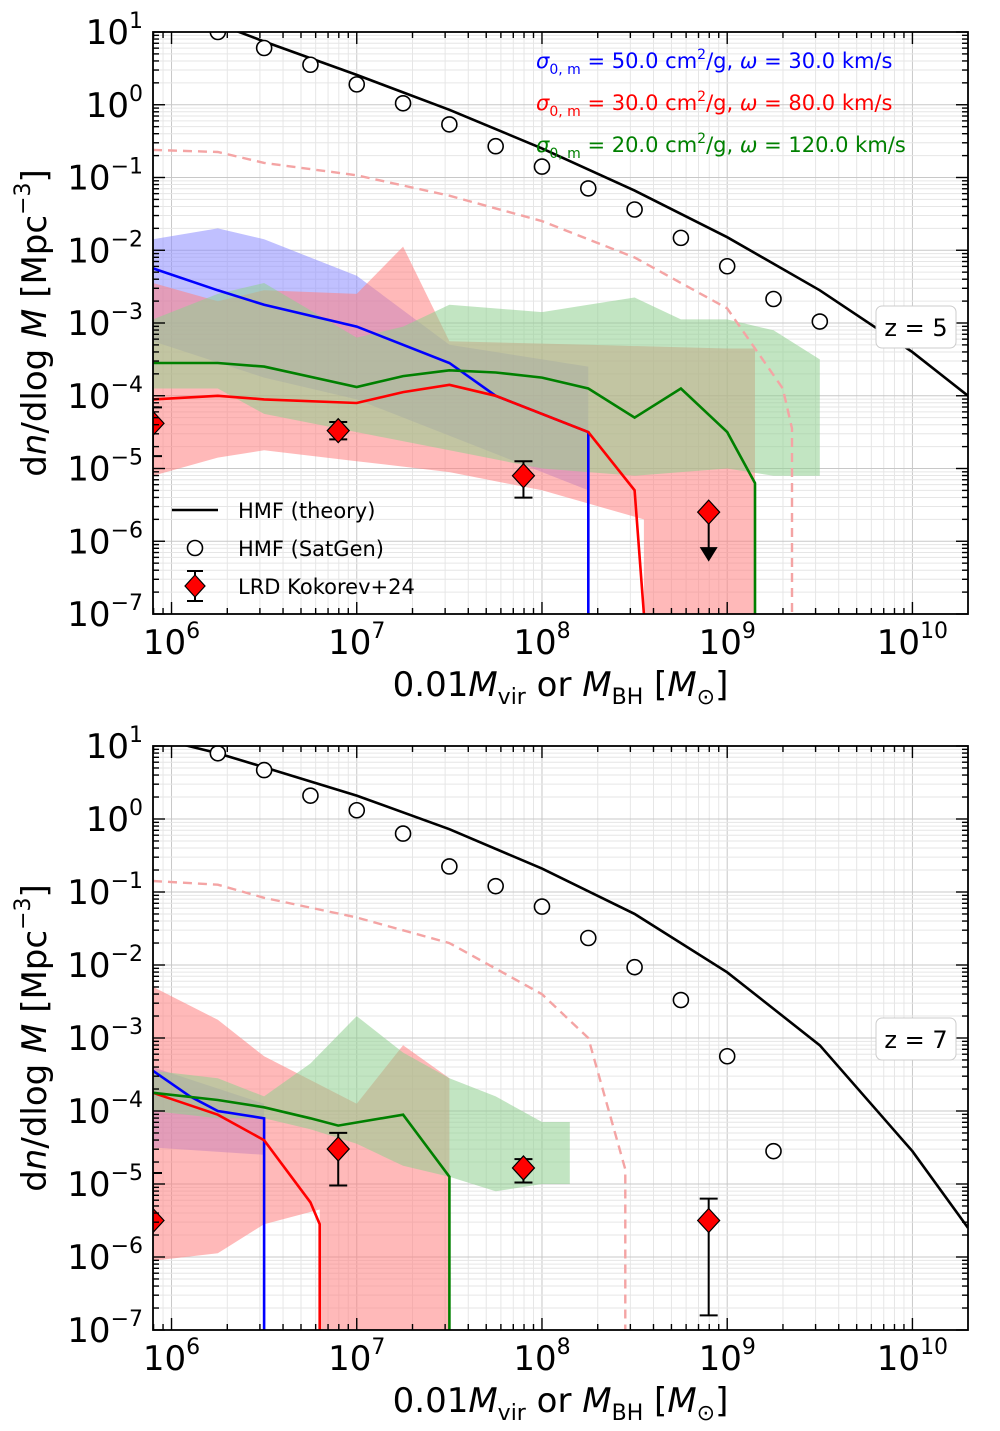 The width and height of the screenshot is (1000, 1431). What do you see at coordinates (195, 586) in the screenshot?
I see `legend-lrd-swatch` at bounding box center [195, 586].